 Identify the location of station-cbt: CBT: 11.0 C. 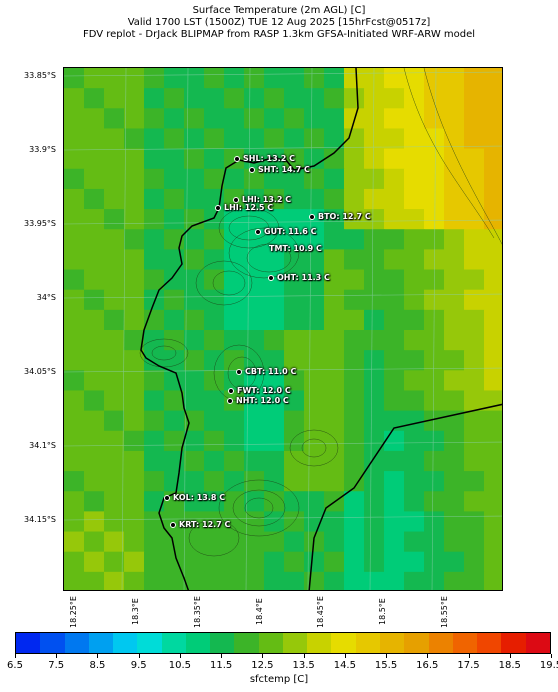
(266, 371).